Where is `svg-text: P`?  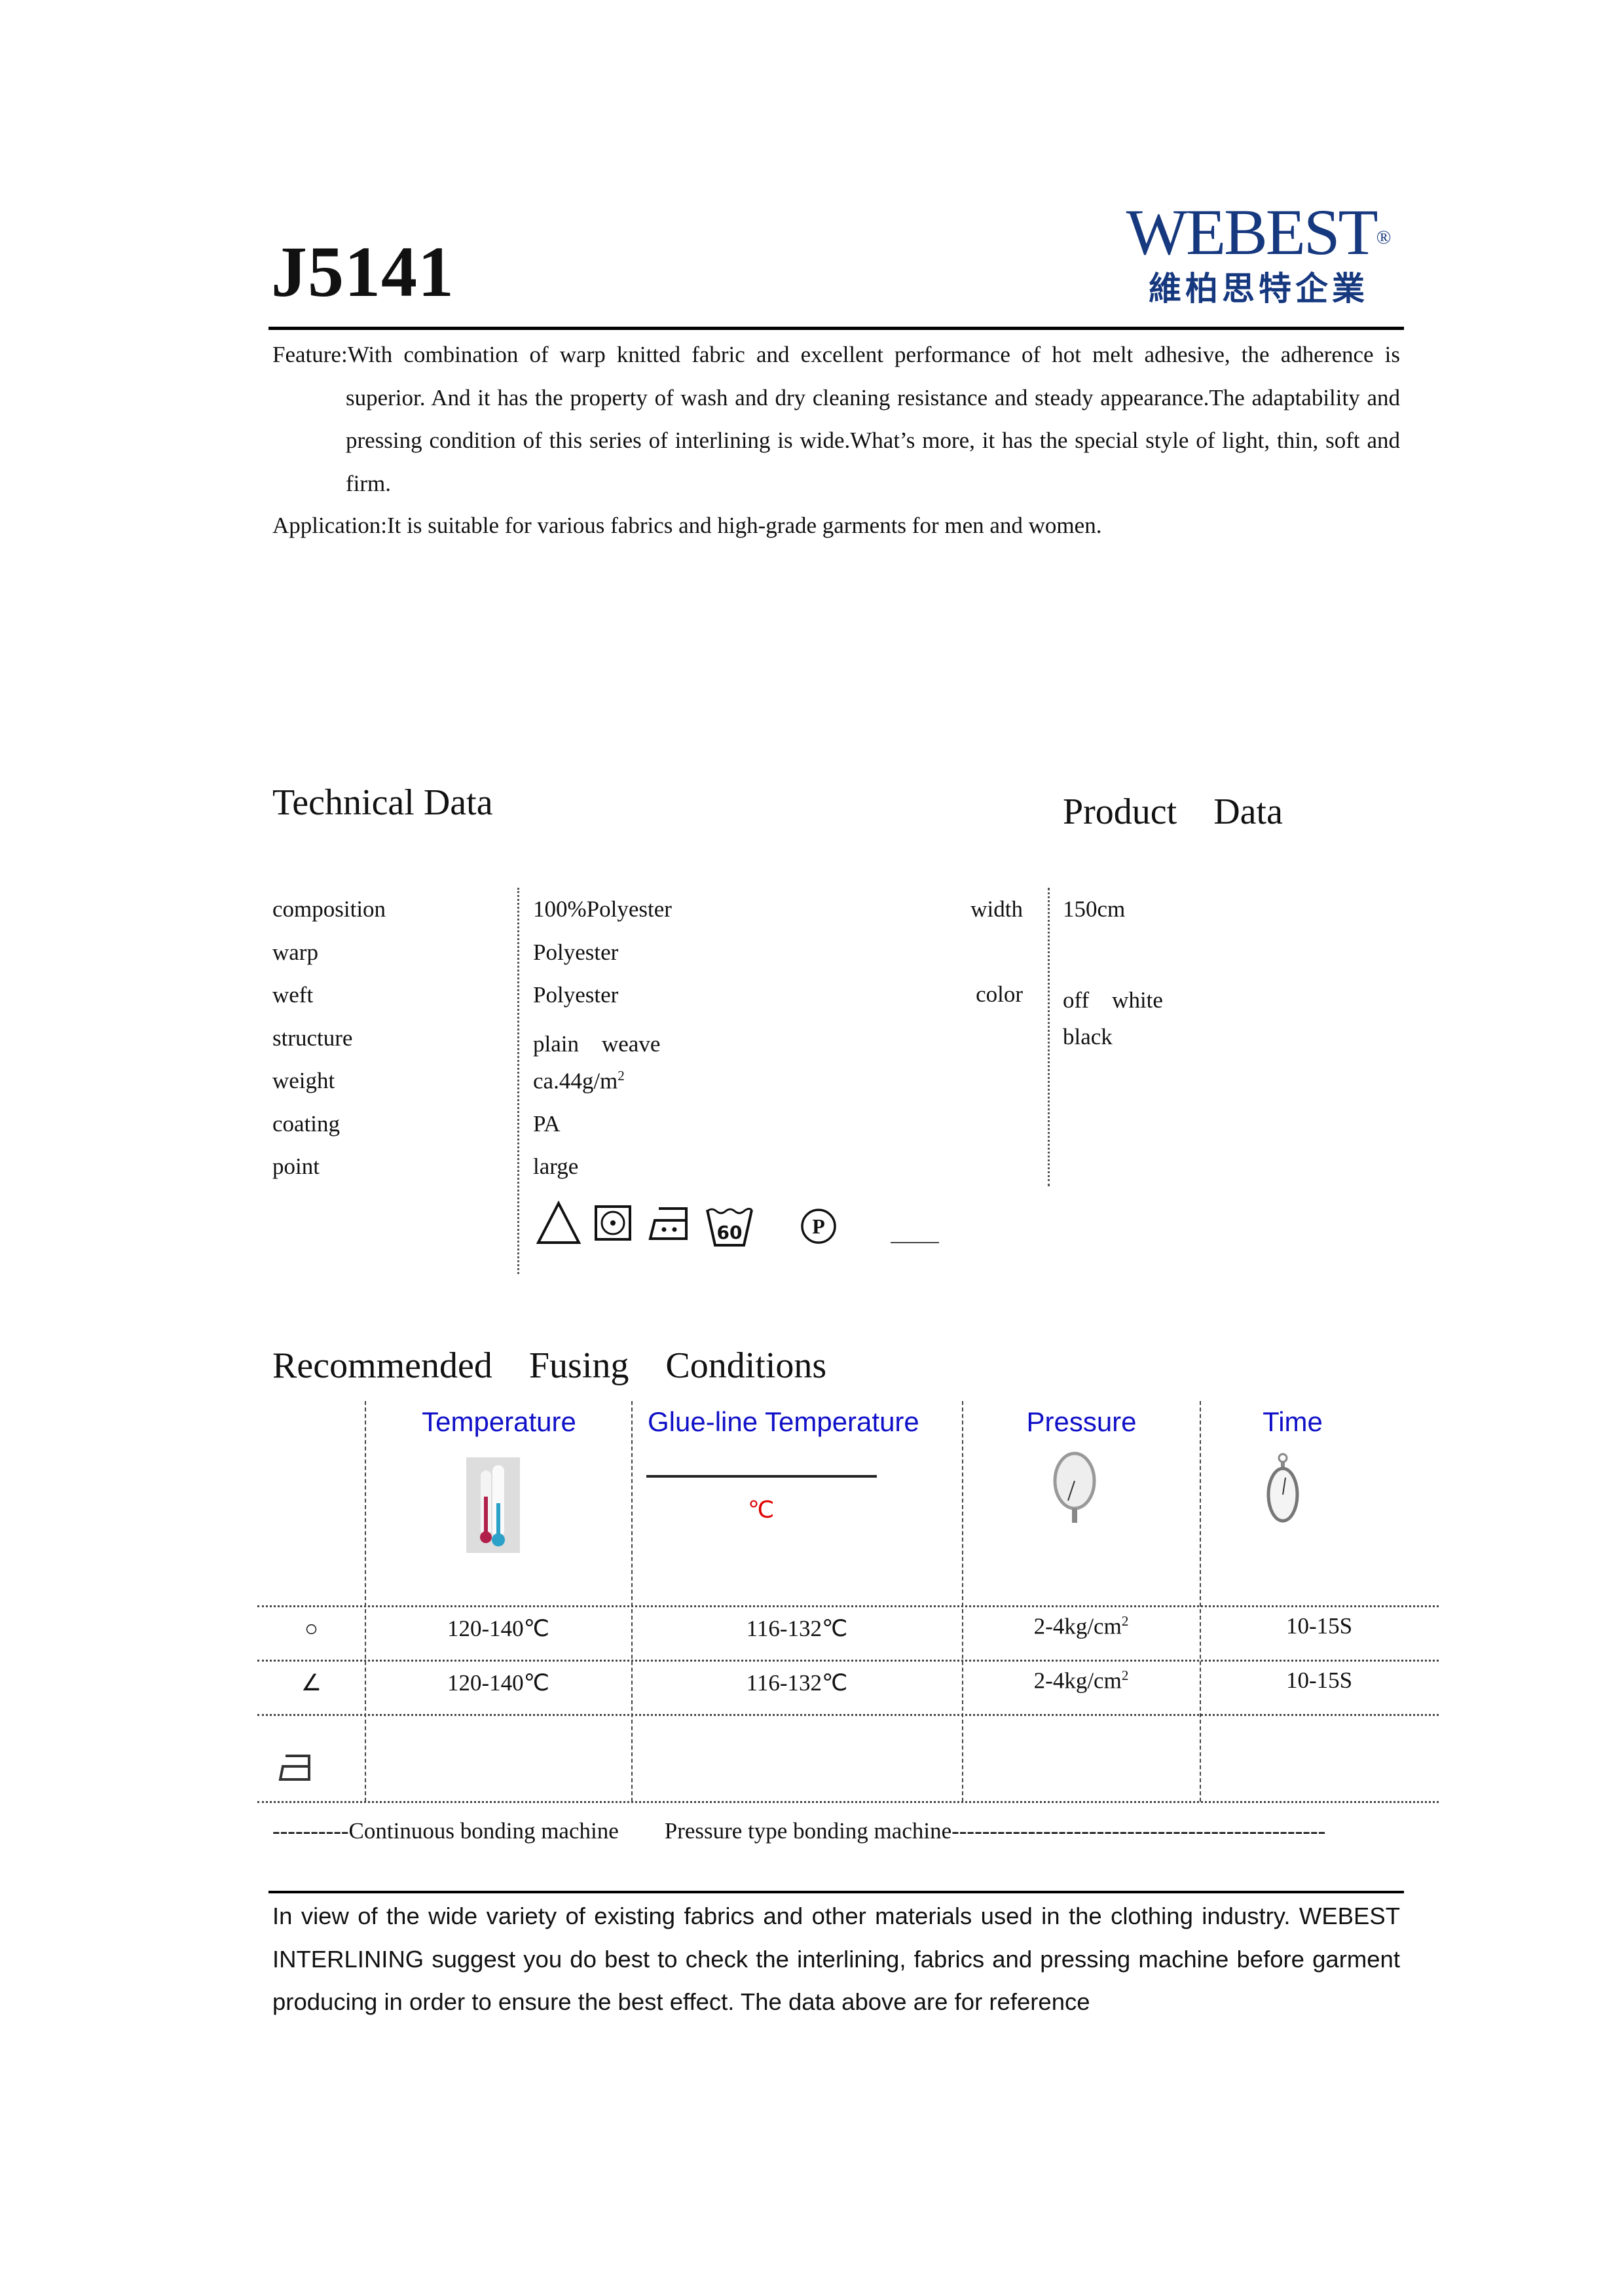
svg-text: P is located at coordinates (818, 1226).